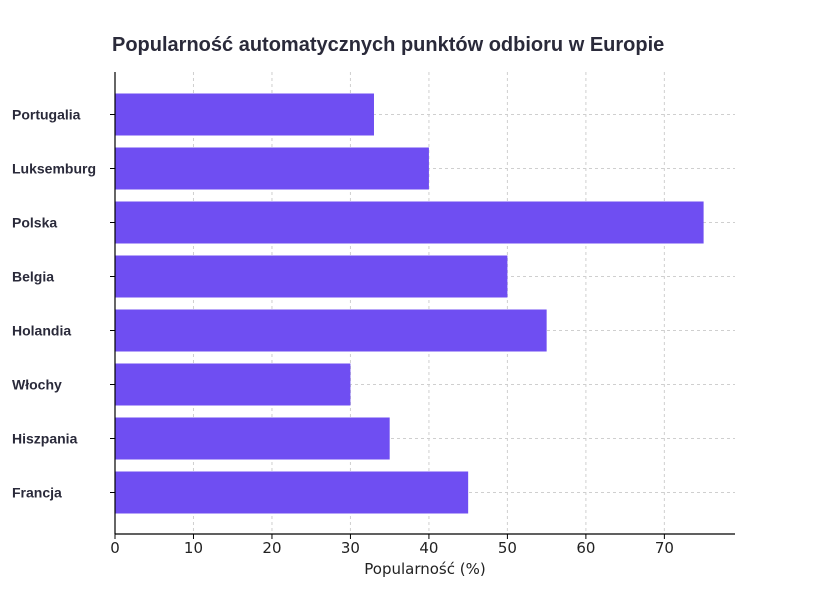 The image size is (815, 600). I want to click on bar-włochy, so click(233, 384).